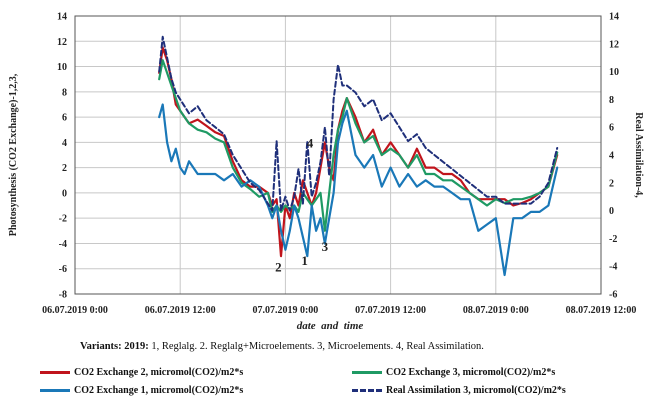 The width and height of the screenshot is (651, 399). What do you see at coordinates (64, 92) in the screenshot?
I see `y-tick-label-left: 8` at bounding box center [64, 92].